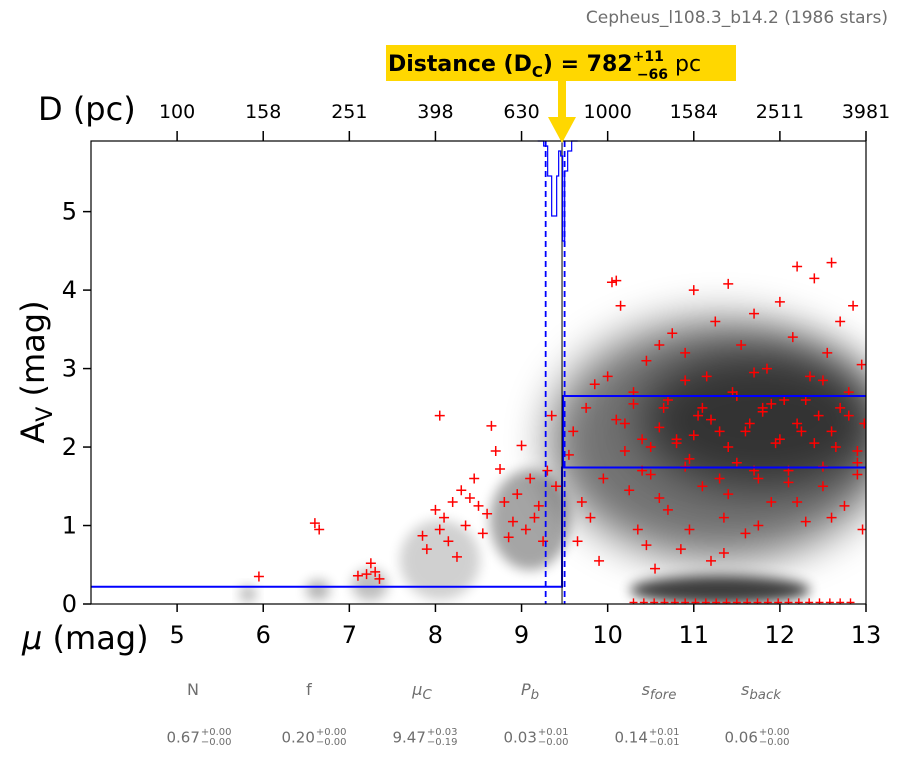 This screenshot has height=759, width=902. Describe the element at coordinates (69, 526) in the screenshot. I see `y-tick-label: 1` at that location.